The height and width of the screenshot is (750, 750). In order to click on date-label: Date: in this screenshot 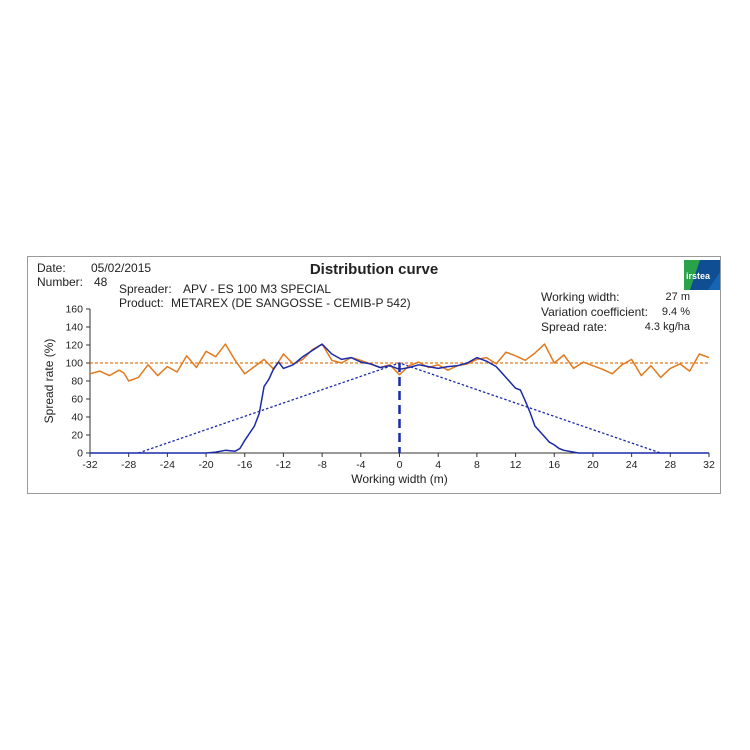, I will do `click(51, 268)`.